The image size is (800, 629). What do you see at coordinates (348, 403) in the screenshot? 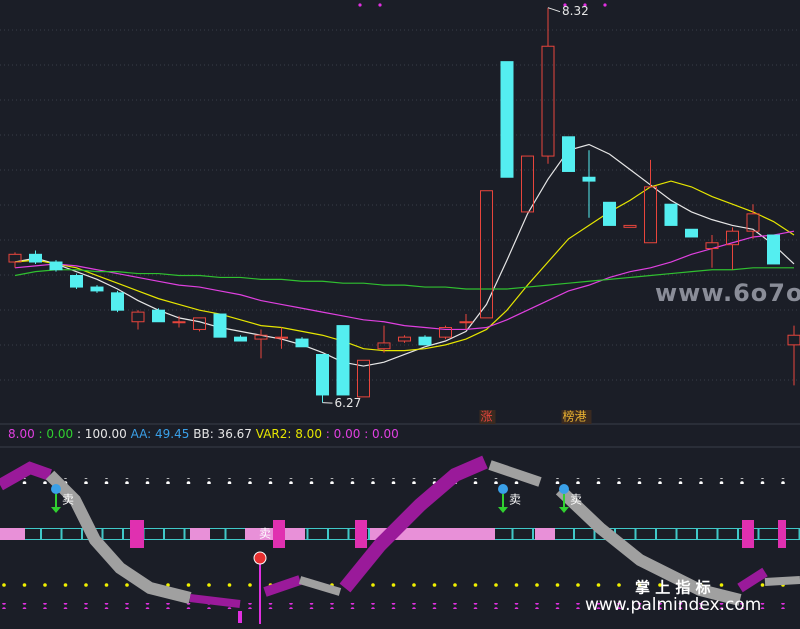
I see `low-label: 6.27` at bounding box center [348, 403].